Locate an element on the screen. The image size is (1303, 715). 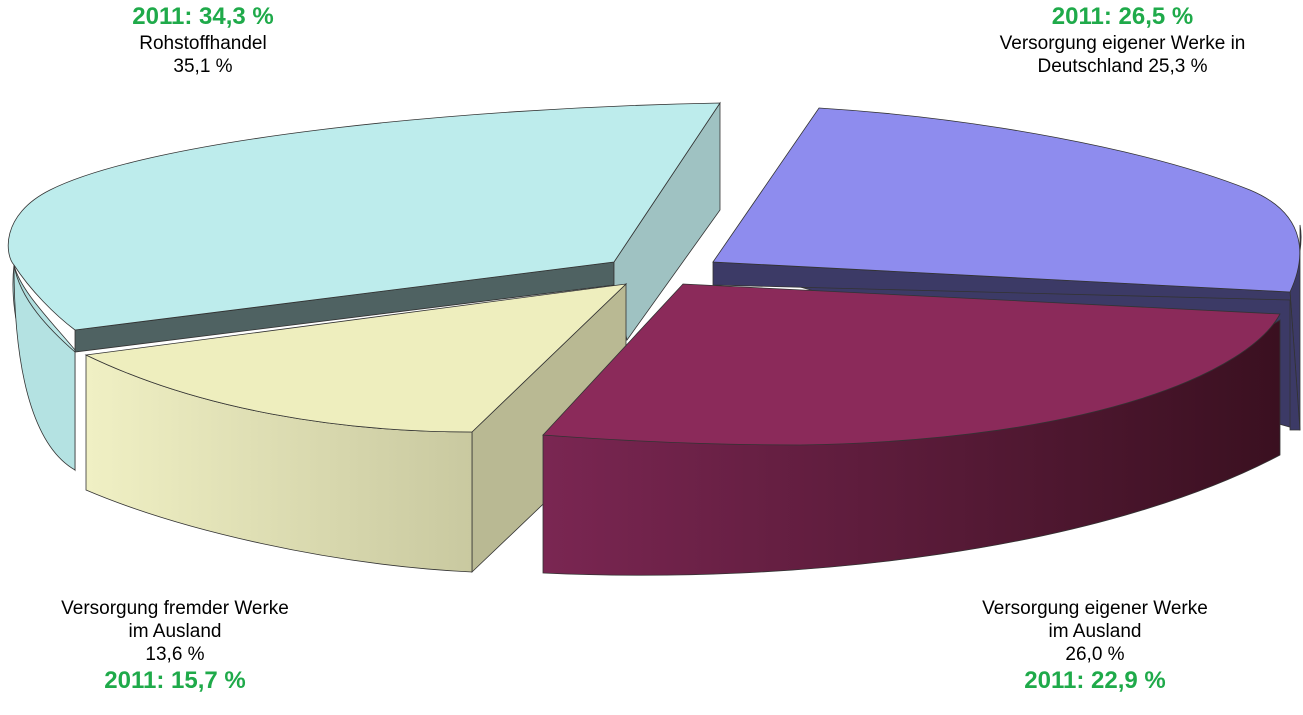
label-rohstoffhandel-value: 35,1 % is located at coordinates (203, 66).